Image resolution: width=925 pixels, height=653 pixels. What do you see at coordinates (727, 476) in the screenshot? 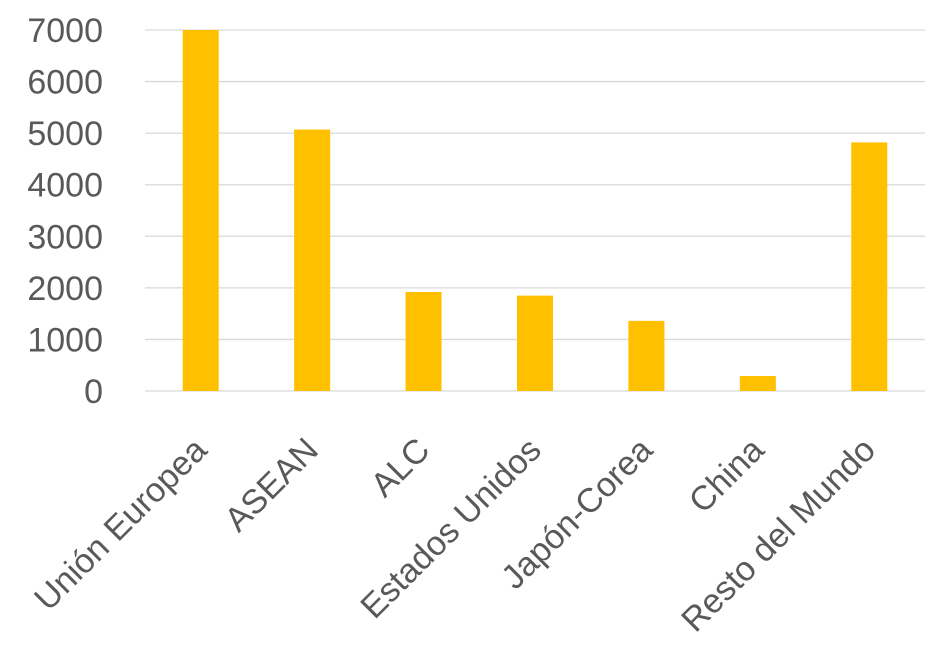
I see `x-category-label-china: China` at bounding box center [727, 476].